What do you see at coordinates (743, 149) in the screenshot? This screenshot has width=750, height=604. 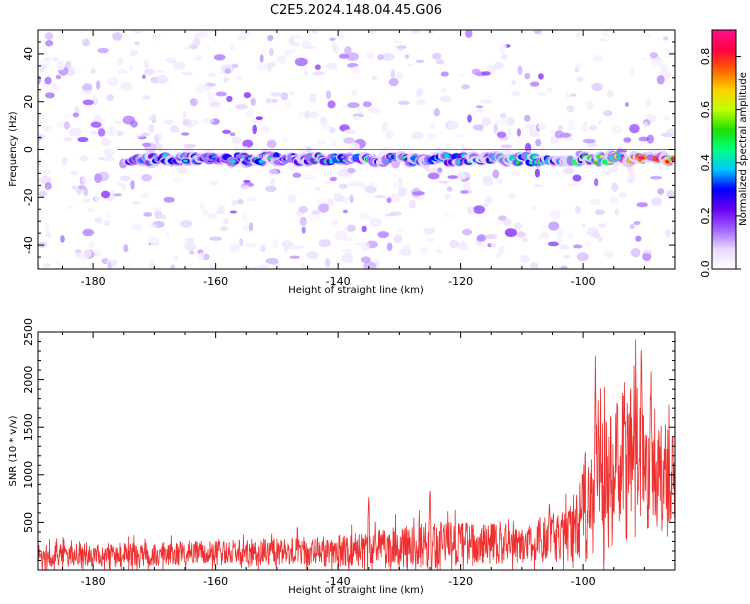 I see `colorbar-label: Normalized spectral amplitude` at bounding box center [743, 149].